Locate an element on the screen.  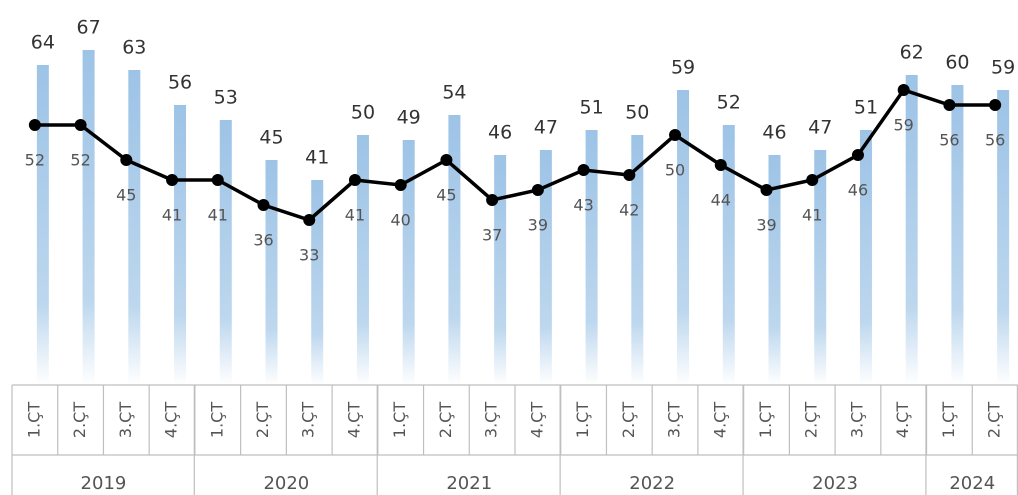
bar-label: 49 is located at coordinates (409, 118).